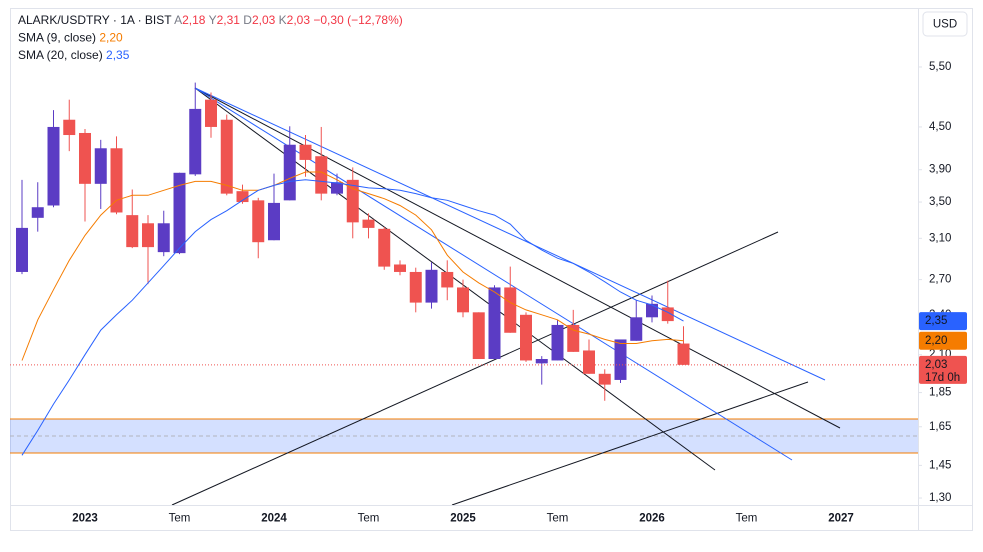  What do you see at coordinates (940, 202) in the screenshot?
I see `y-tick-label: 3,50` at bounding box center [940, 202].